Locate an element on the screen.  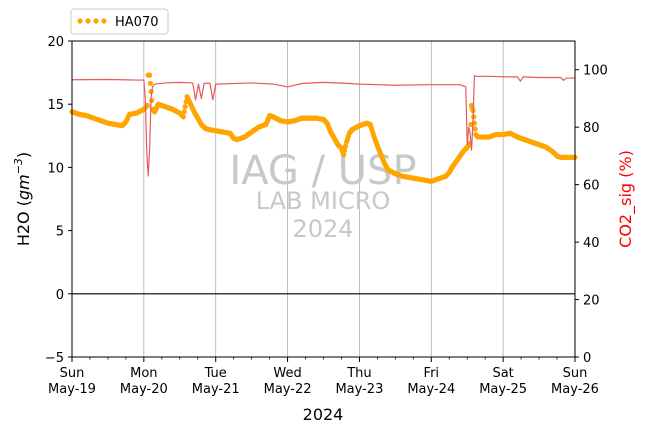
x-tick-label: Mon May-20 is located at coordinates (144, 381).